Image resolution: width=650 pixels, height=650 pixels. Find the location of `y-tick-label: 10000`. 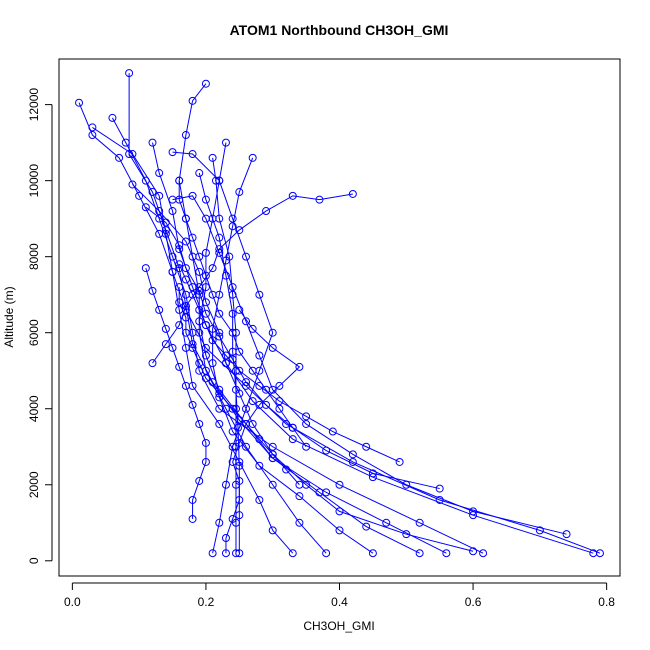

y-tick-label: 10000 is located at coordinates (34, 181).